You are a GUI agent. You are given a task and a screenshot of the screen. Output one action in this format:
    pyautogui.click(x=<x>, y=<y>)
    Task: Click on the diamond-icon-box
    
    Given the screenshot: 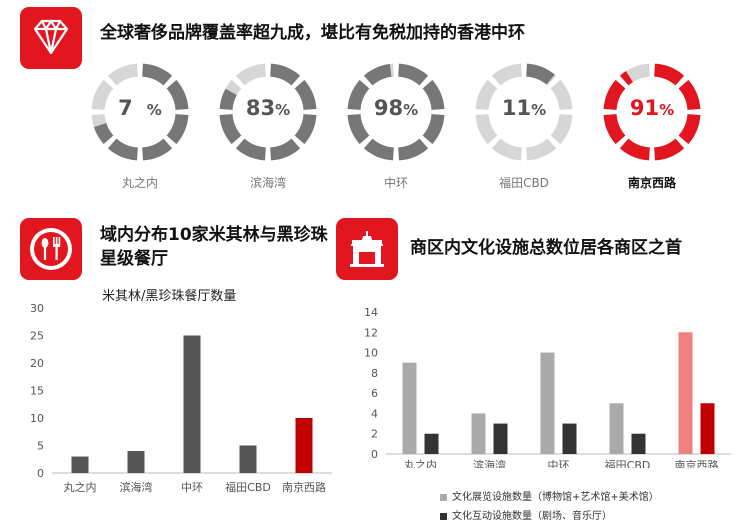 What is the action you would take?
    pyautogui.click(x=51, y=38)
    